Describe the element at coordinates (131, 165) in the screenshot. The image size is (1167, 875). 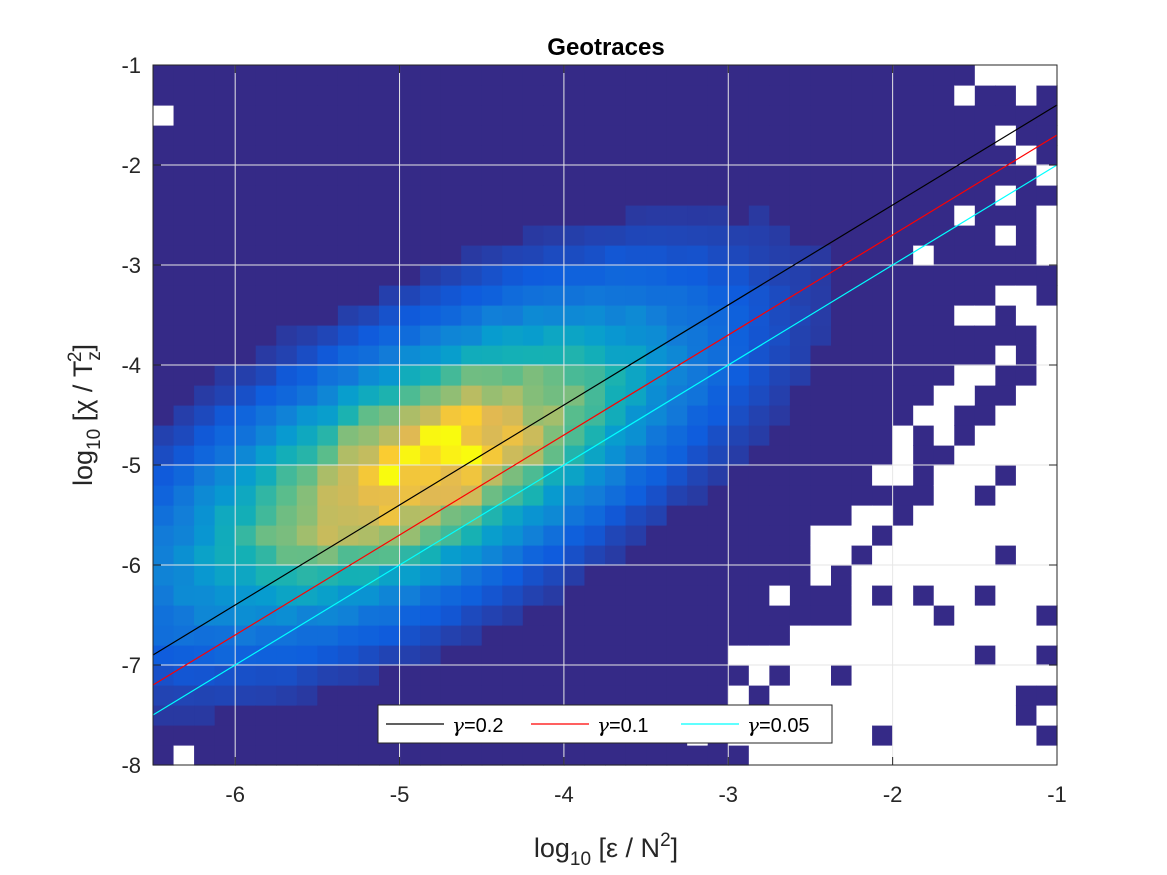
I see `y-tick-label: -2` at that location.